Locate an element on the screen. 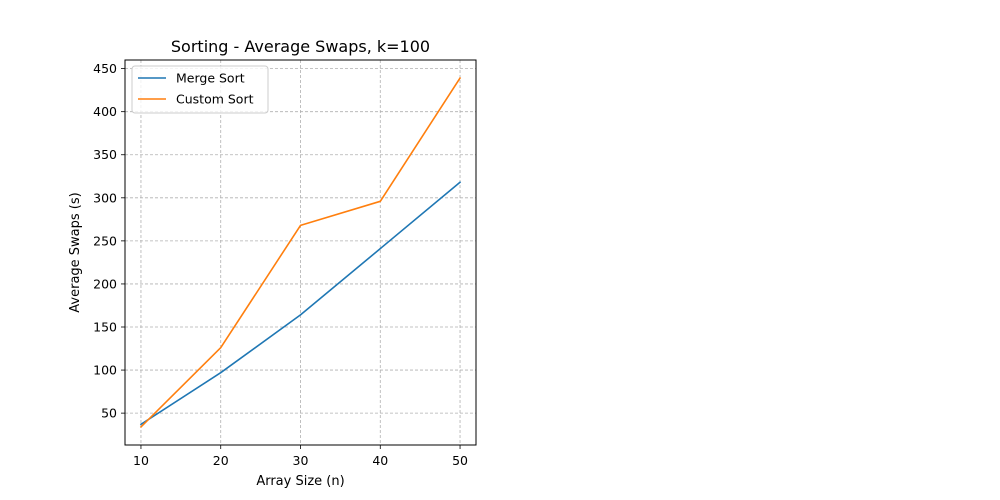 This screenshot has height=500, width=1000. y-axis-ticks: 50 100 150 200 250 300 350 400 450 is located at coordinates (109, 241).